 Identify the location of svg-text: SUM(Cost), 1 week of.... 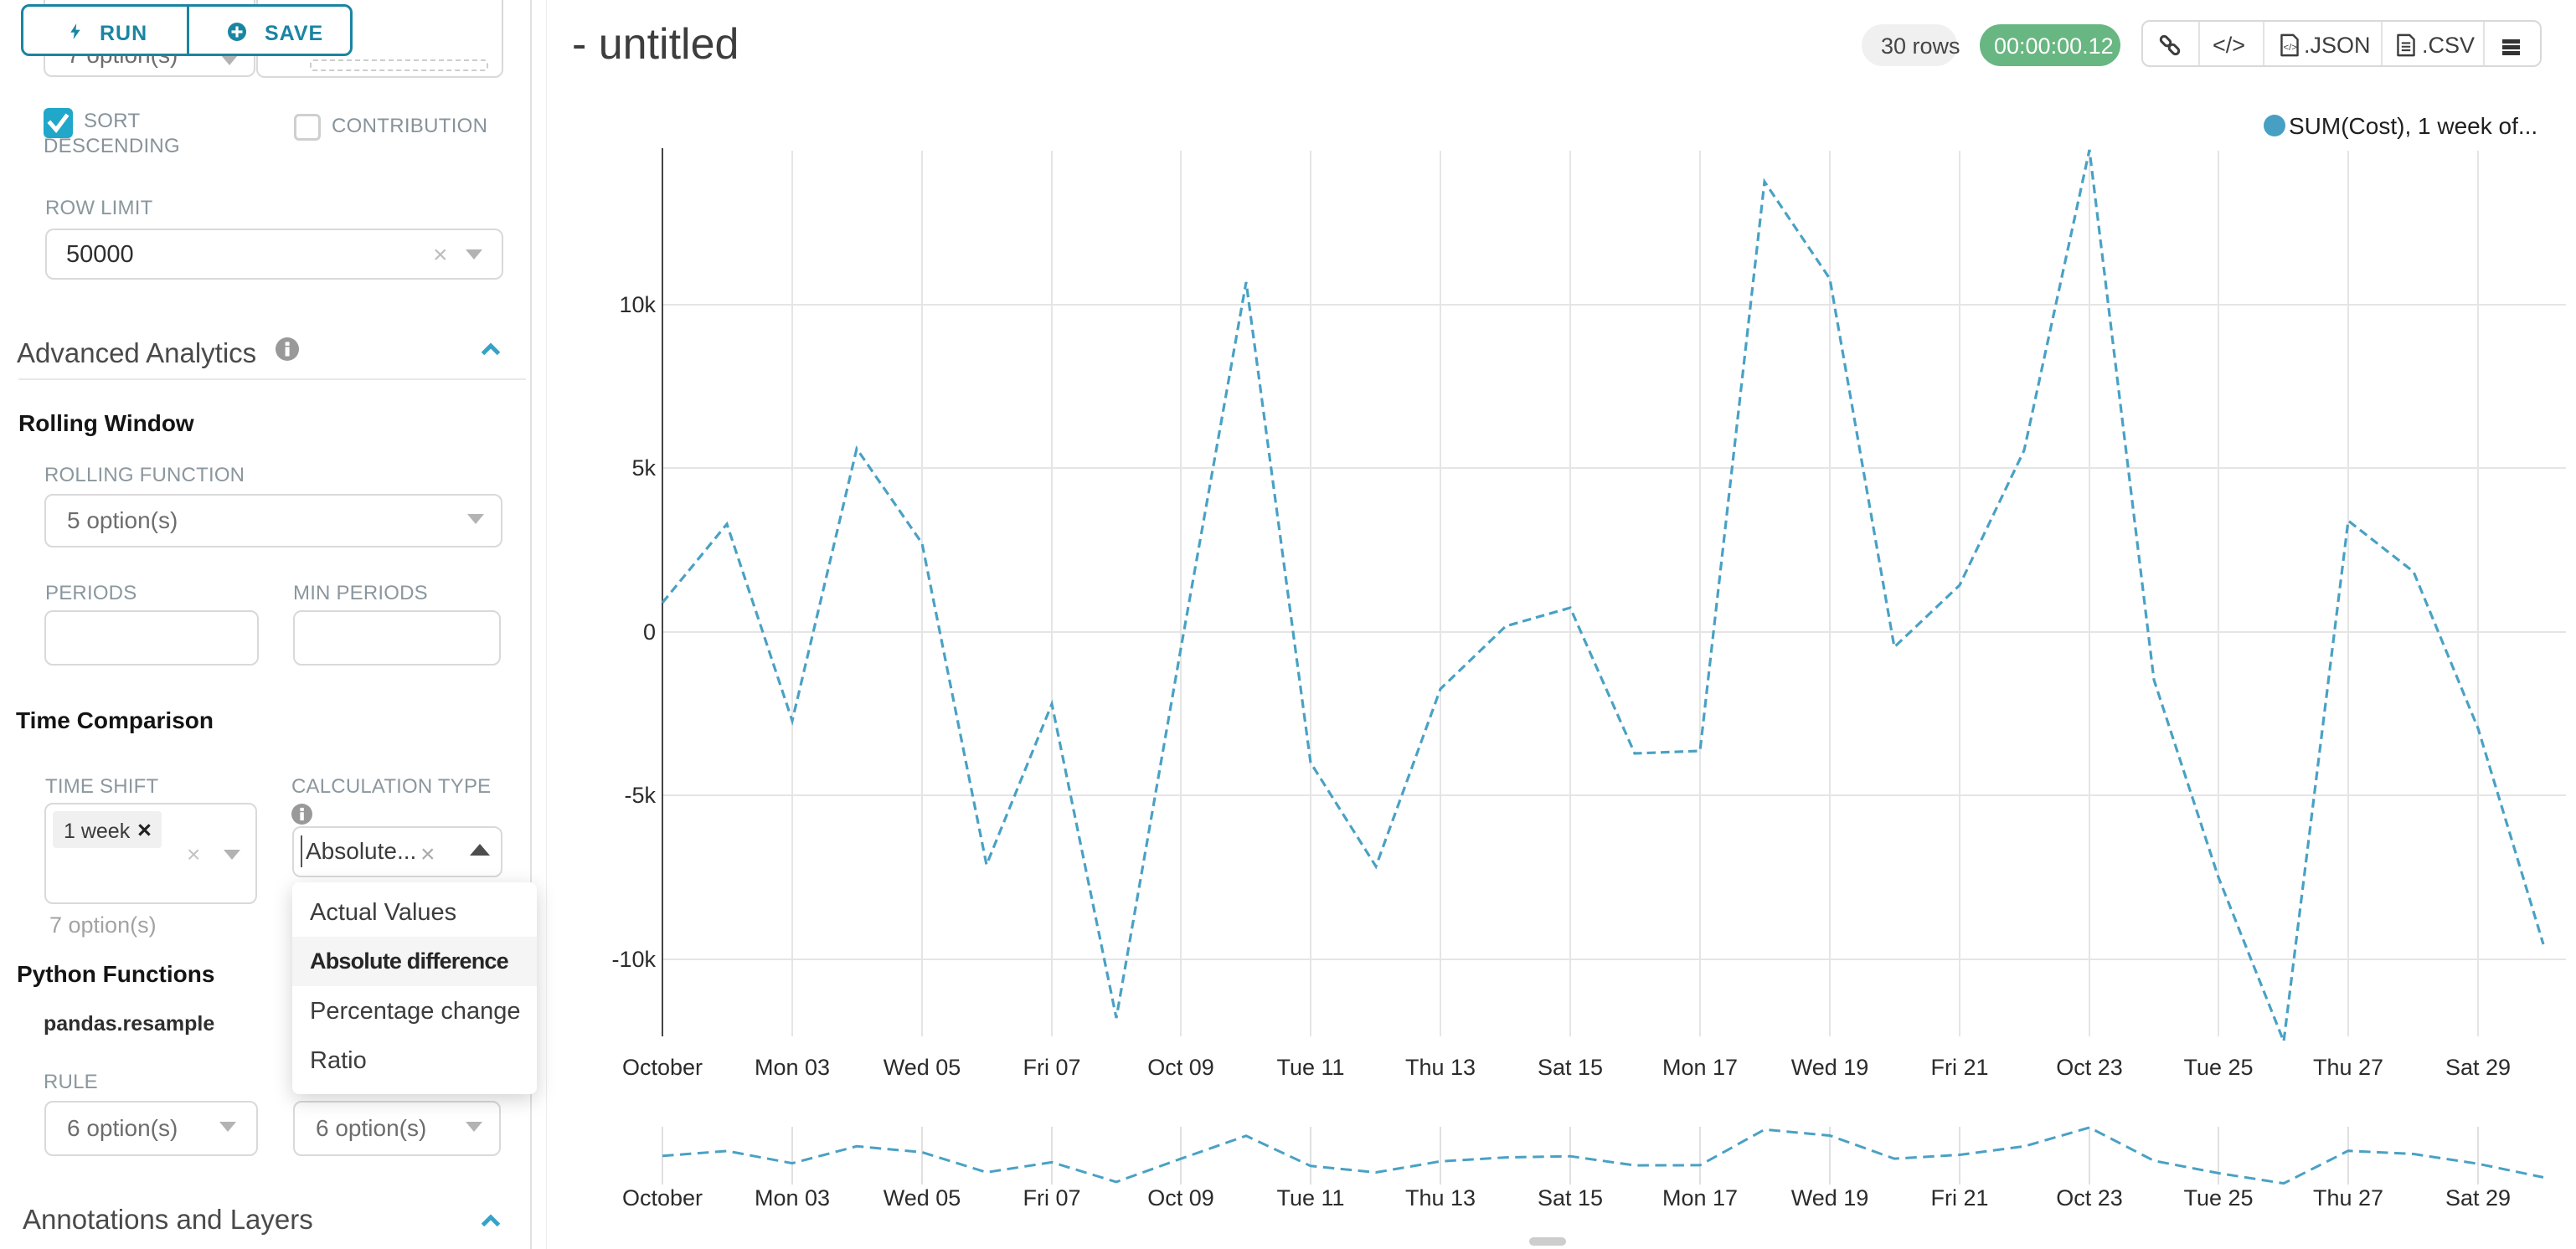
(2413, 126).